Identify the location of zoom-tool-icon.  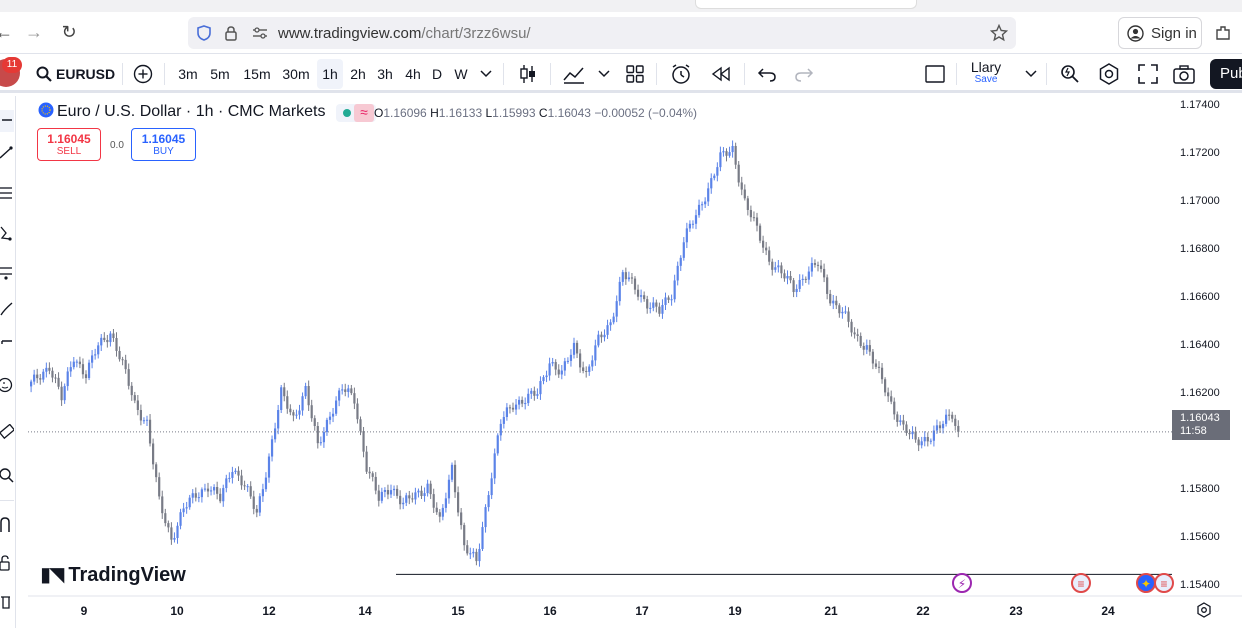
(7, 475).